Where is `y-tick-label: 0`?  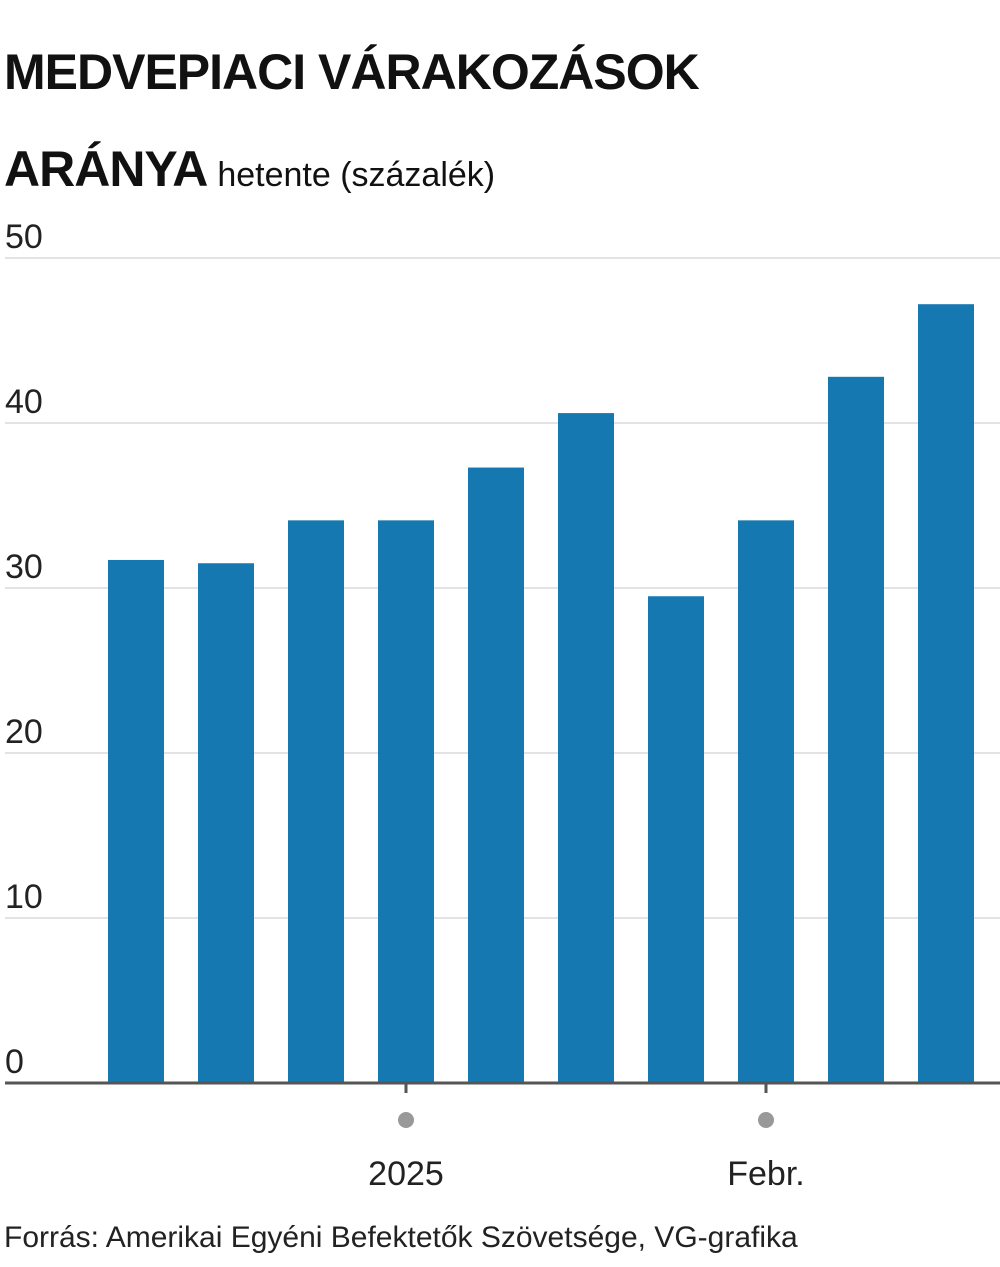
y-tick-label: 0 is located at coordinates (14, 1062).